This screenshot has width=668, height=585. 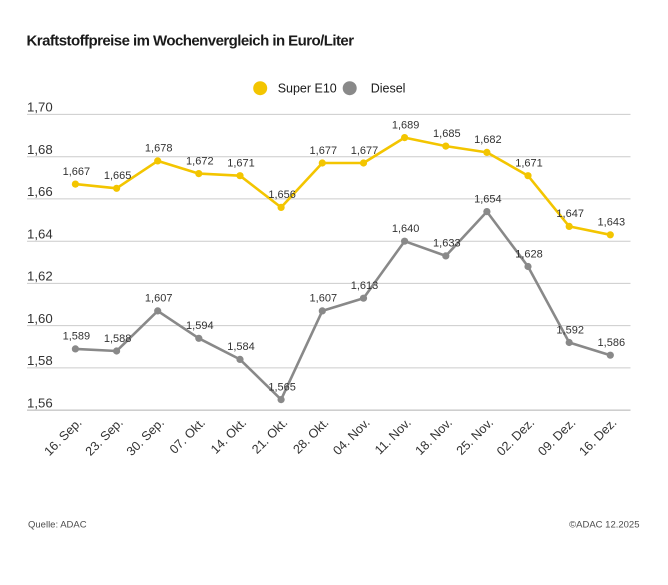 What do you see at coordinates (475, 437) in the screenshot?
I see `svg-text: 25. Nov.` at bounding box center [475, 437].